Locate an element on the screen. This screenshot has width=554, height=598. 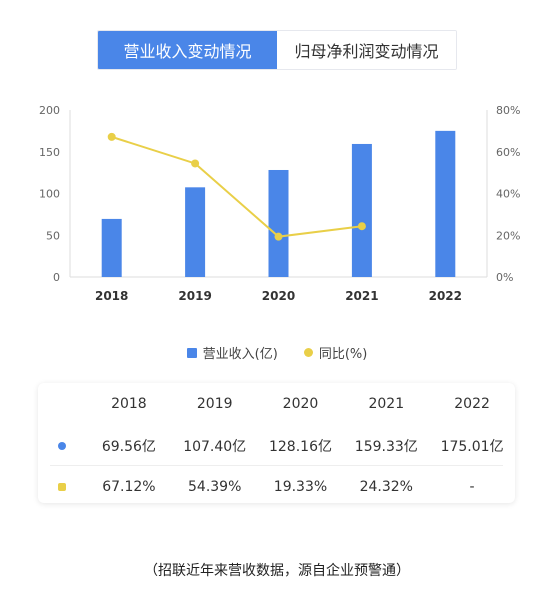
left-axis-tick-label: 0 is located at coordinates (56, 277).